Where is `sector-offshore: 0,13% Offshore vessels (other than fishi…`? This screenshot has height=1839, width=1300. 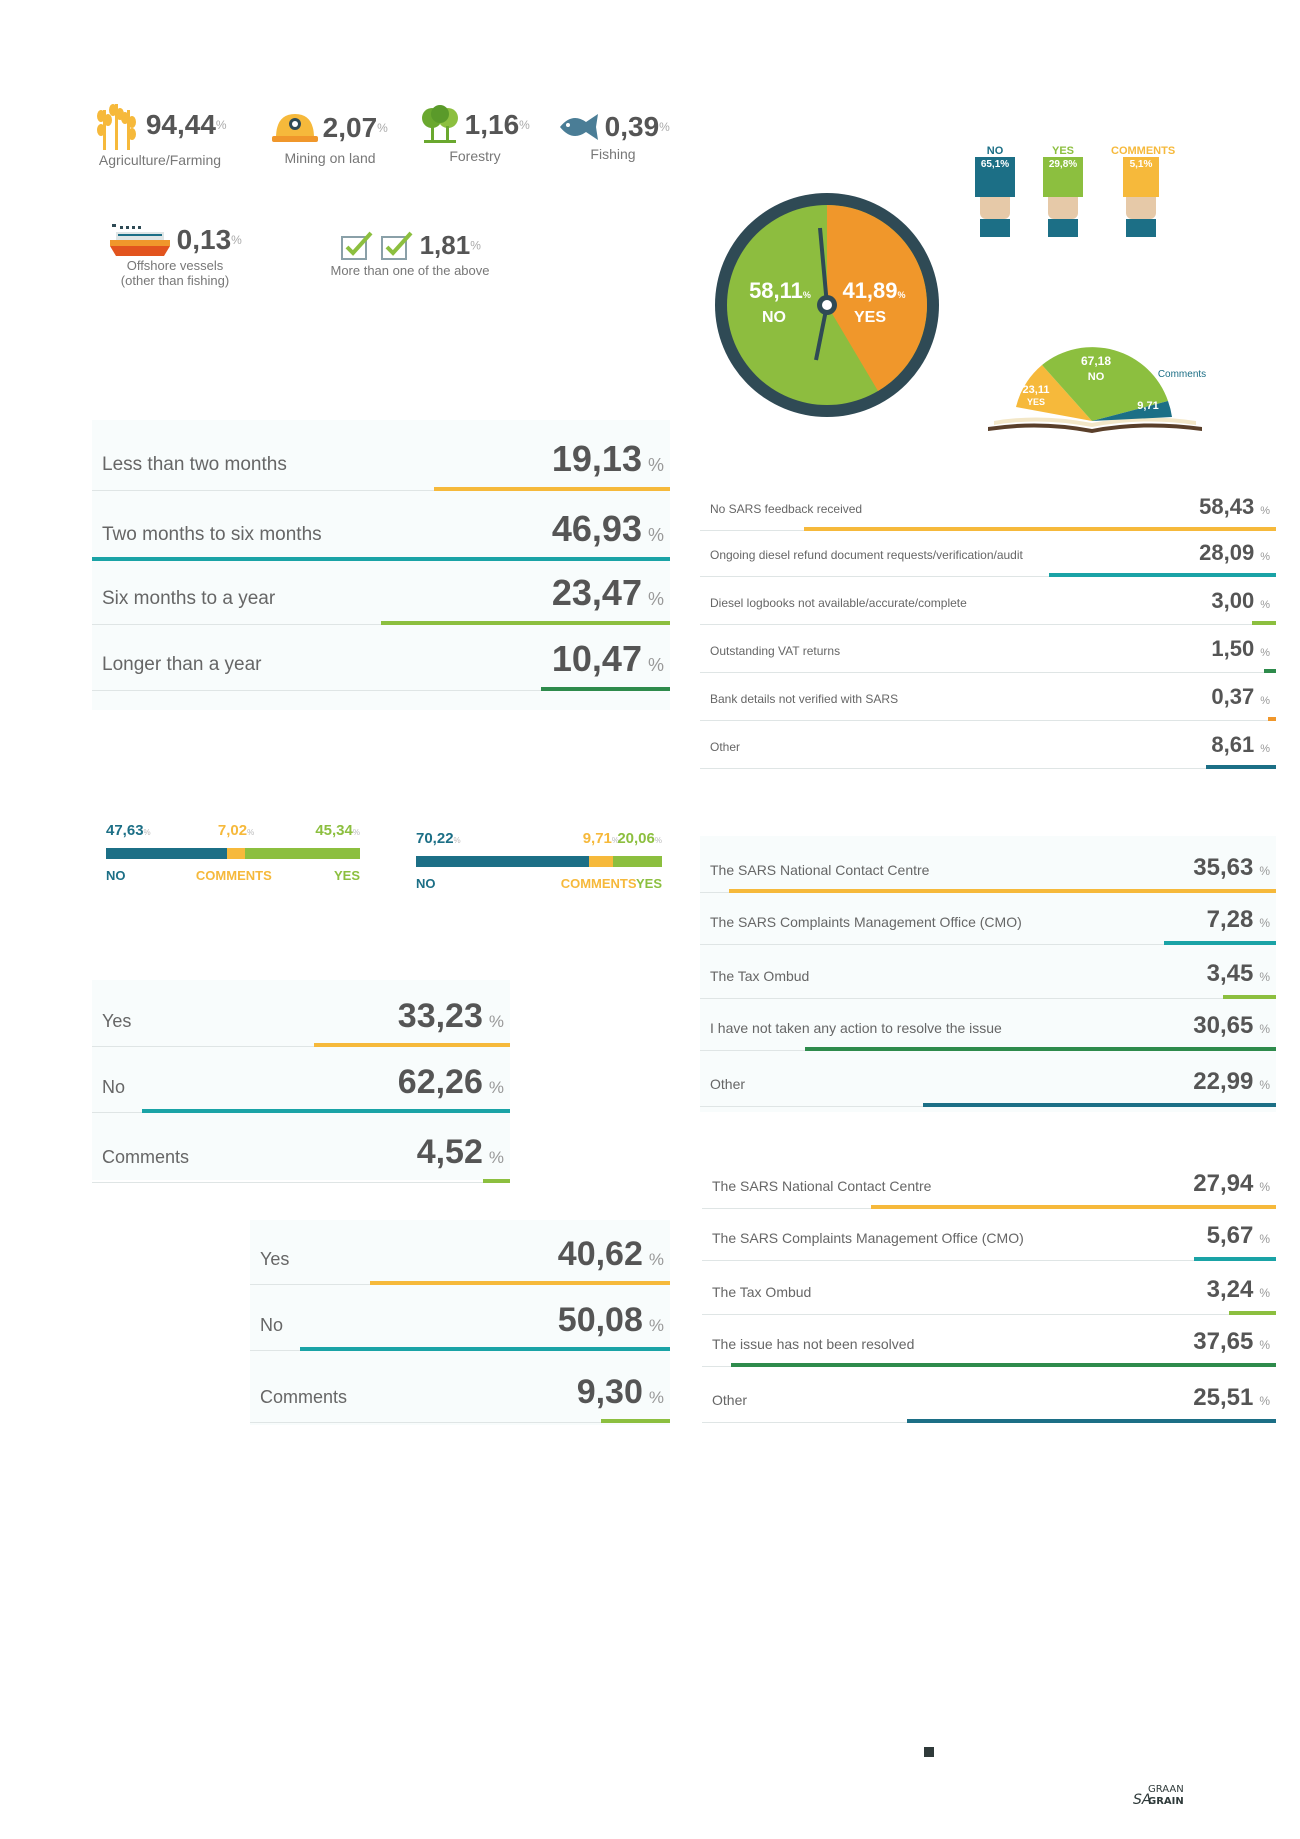 sector-offshore: 0,13% Offshore vessels (other than fishi… is located at coordinates (175, 255).